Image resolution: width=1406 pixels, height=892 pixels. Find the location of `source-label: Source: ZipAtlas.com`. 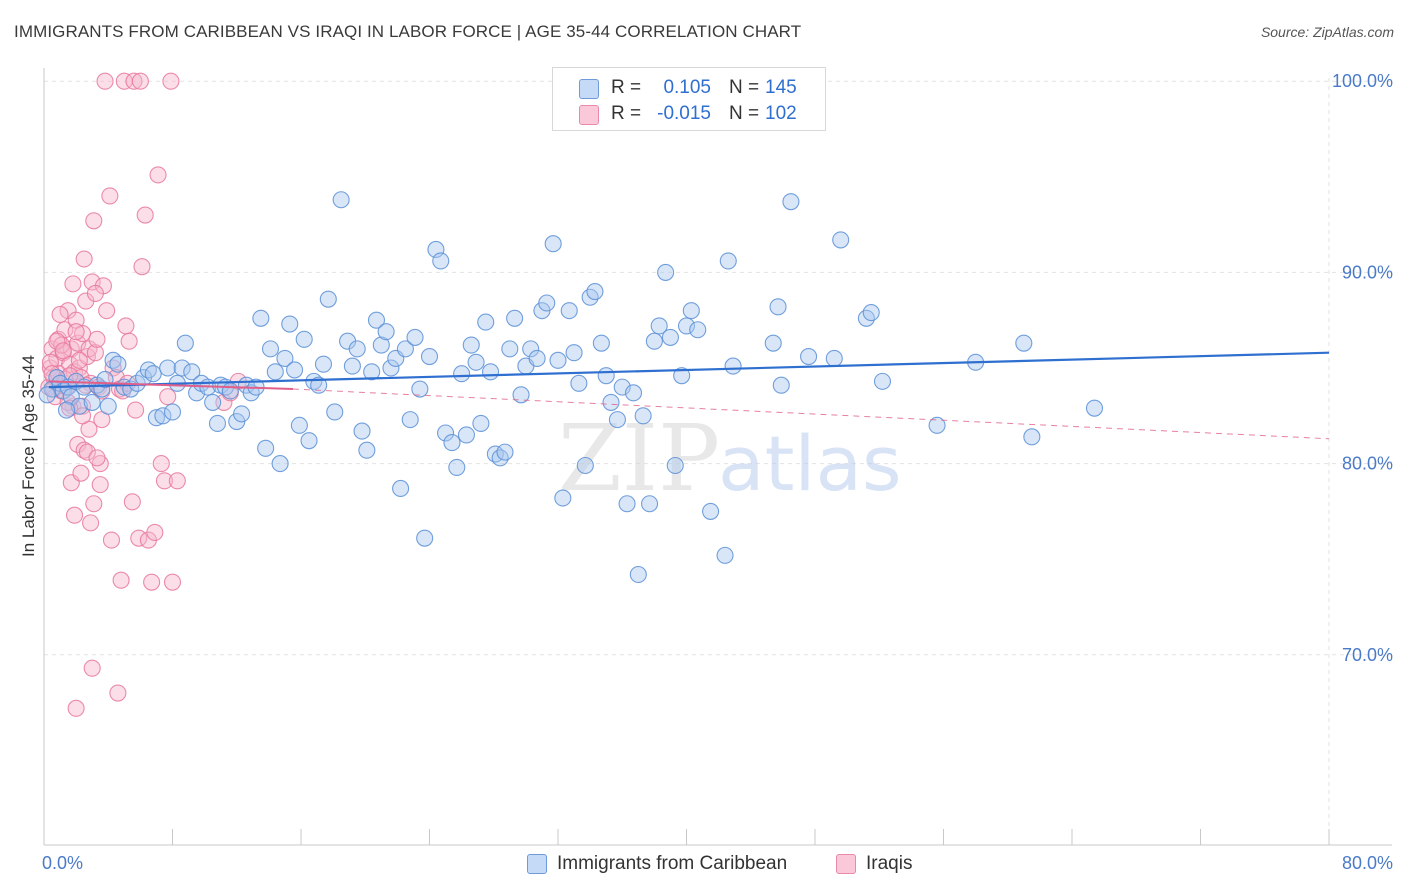

source-label: Source: ZipAtlas.com is located at coordinates (1327, 32).